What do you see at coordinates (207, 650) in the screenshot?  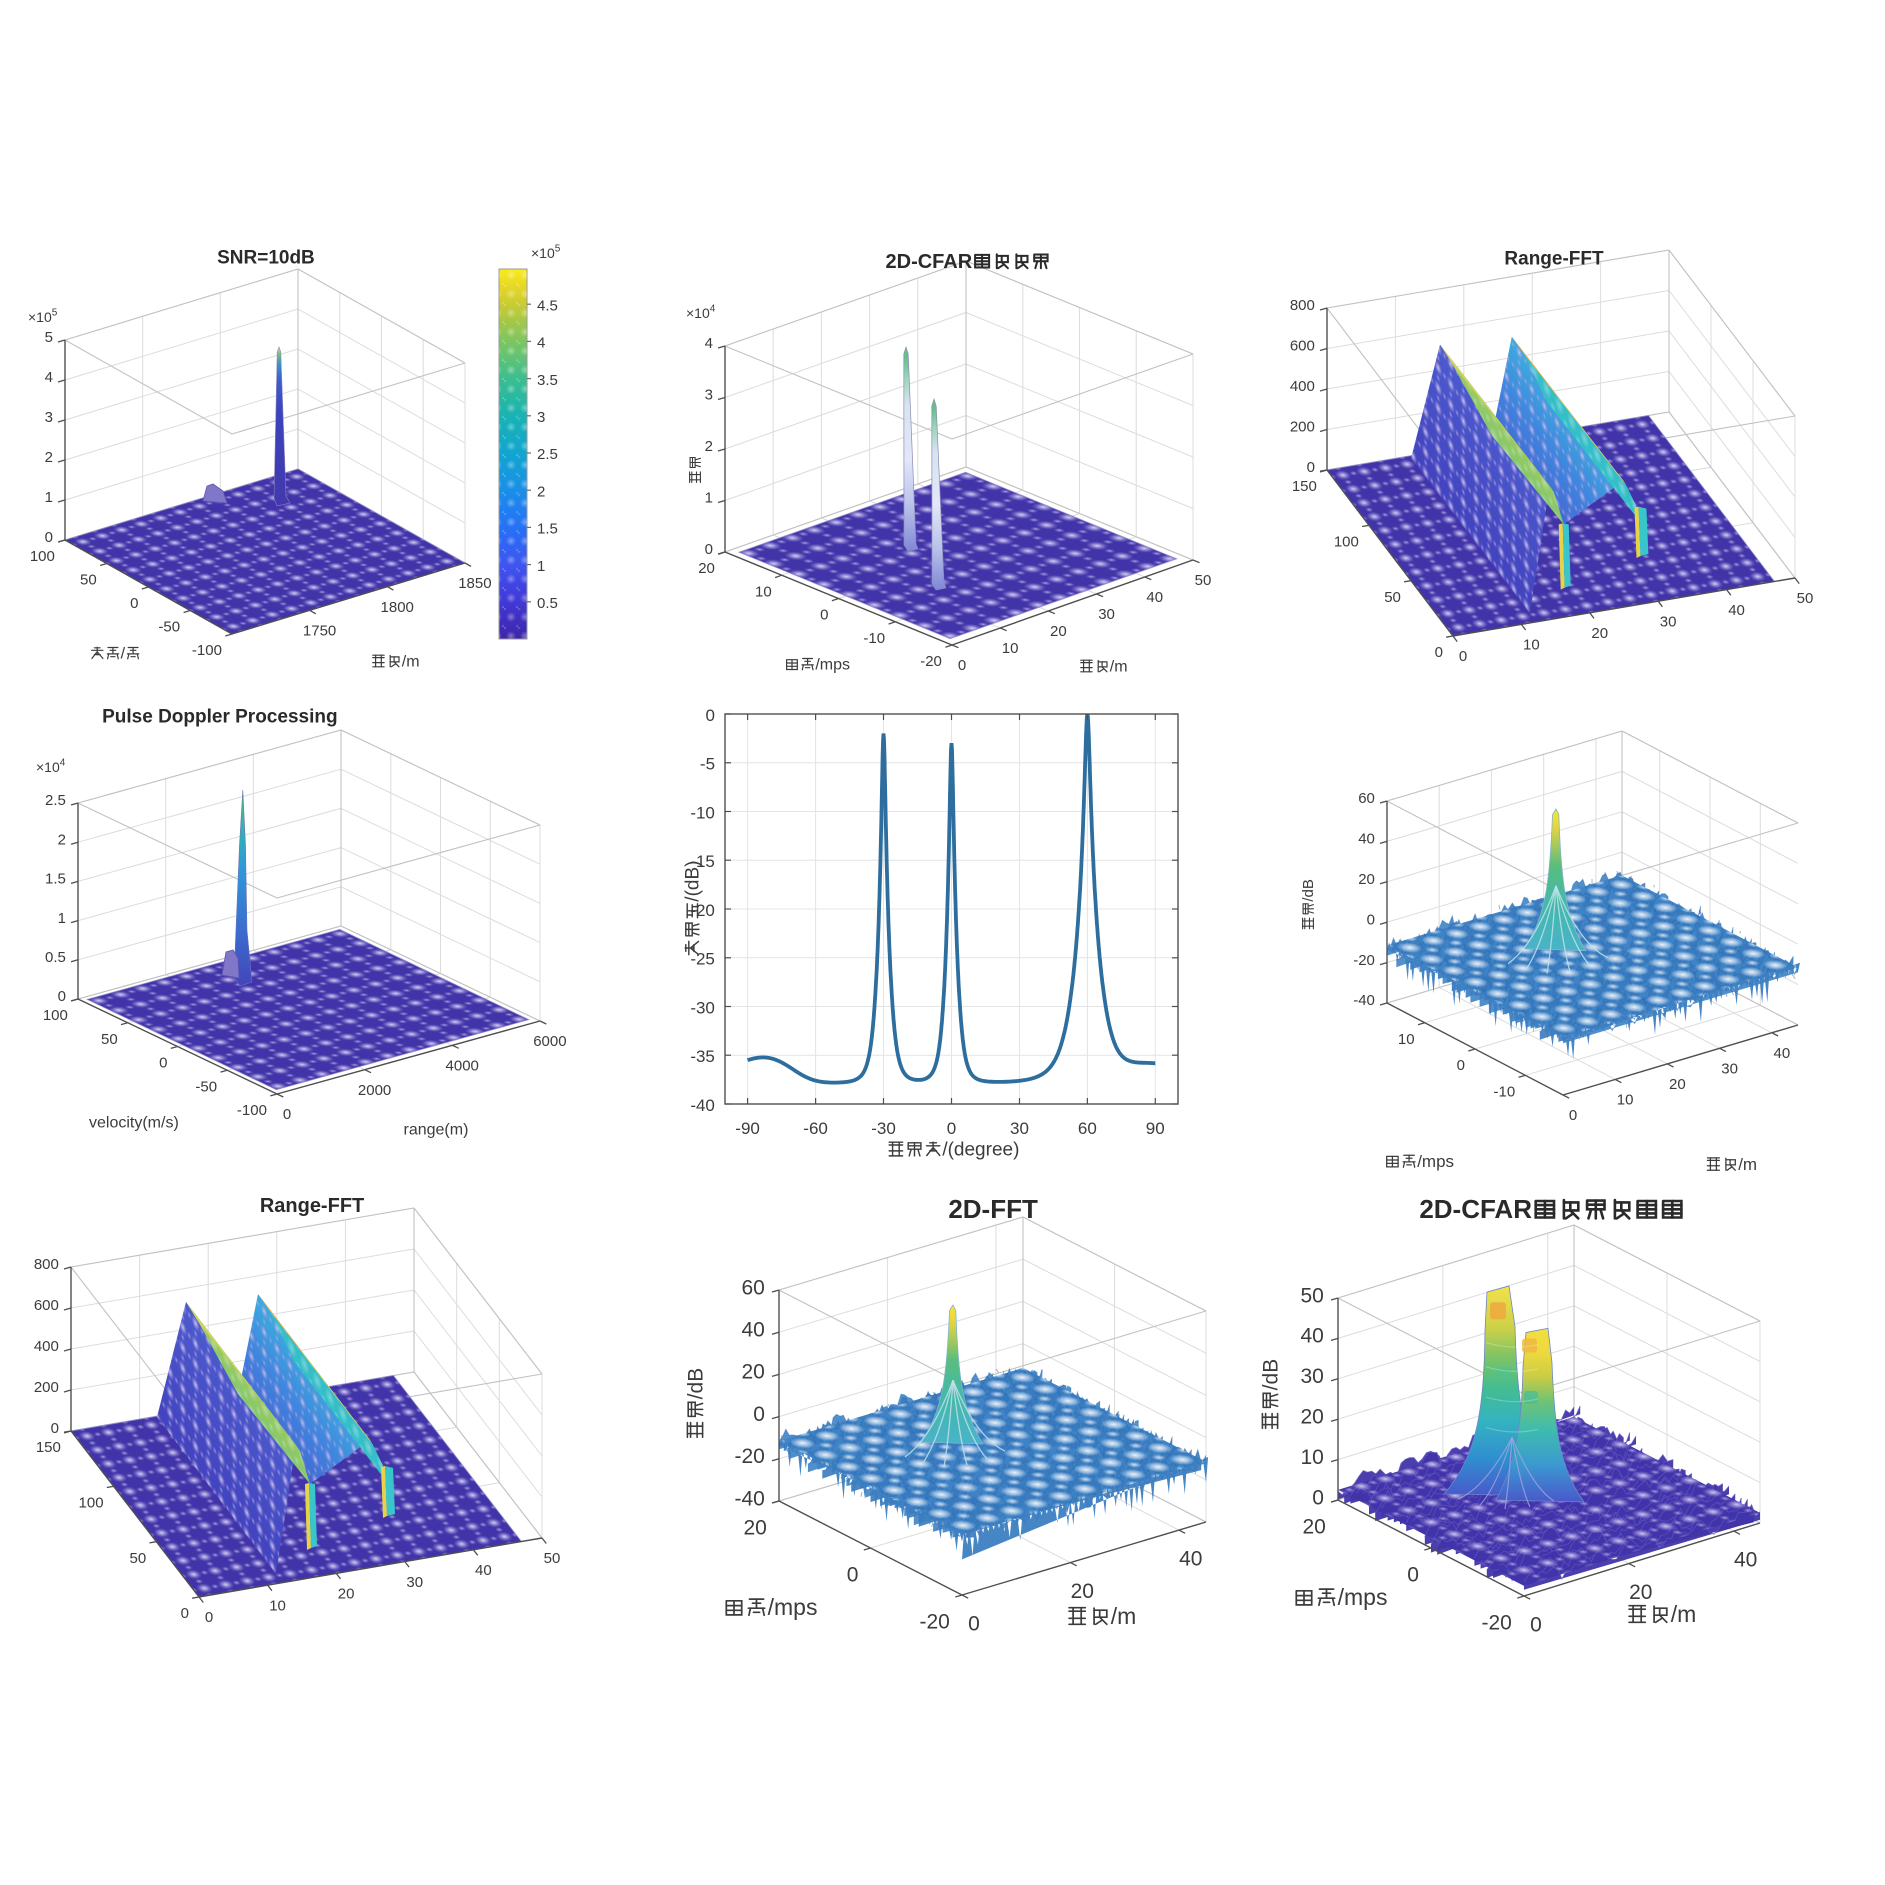 I see `svg-text: -100` at bounding box center [207, 650].